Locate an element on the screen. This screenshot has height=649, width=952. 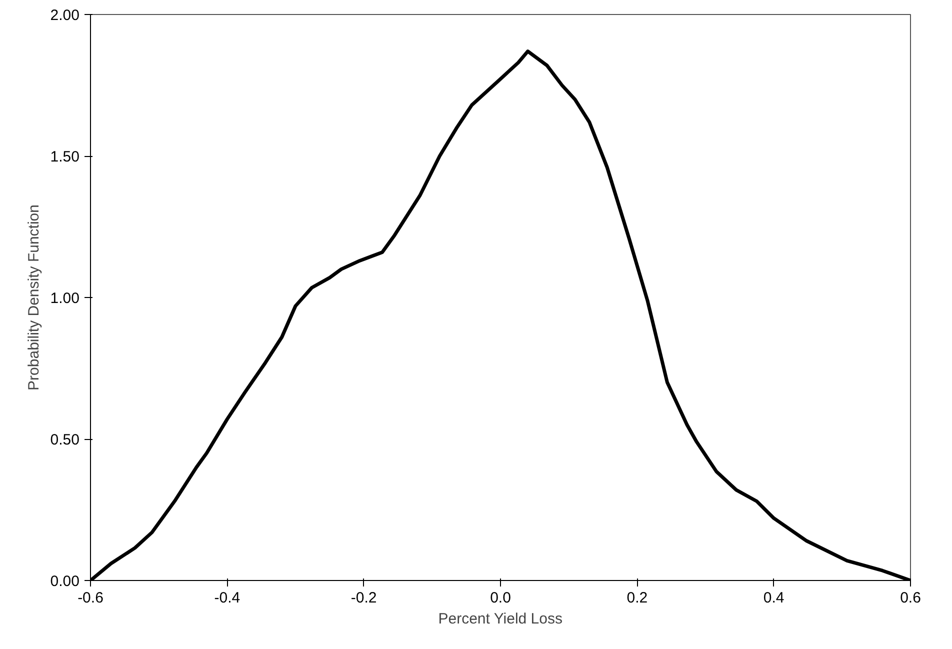
y-tick-label: 1.50 is located at coordinates (65, 157).